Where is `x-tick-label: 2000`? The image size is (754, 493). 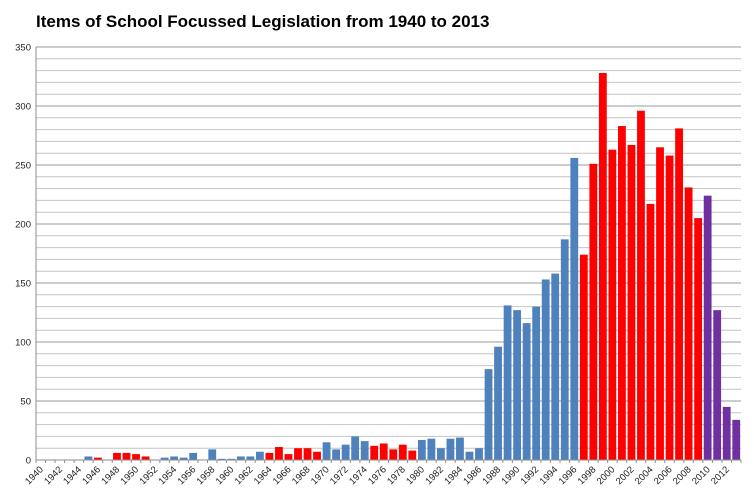 x-tick-label: 2000 is located at coordinates (606, 475).